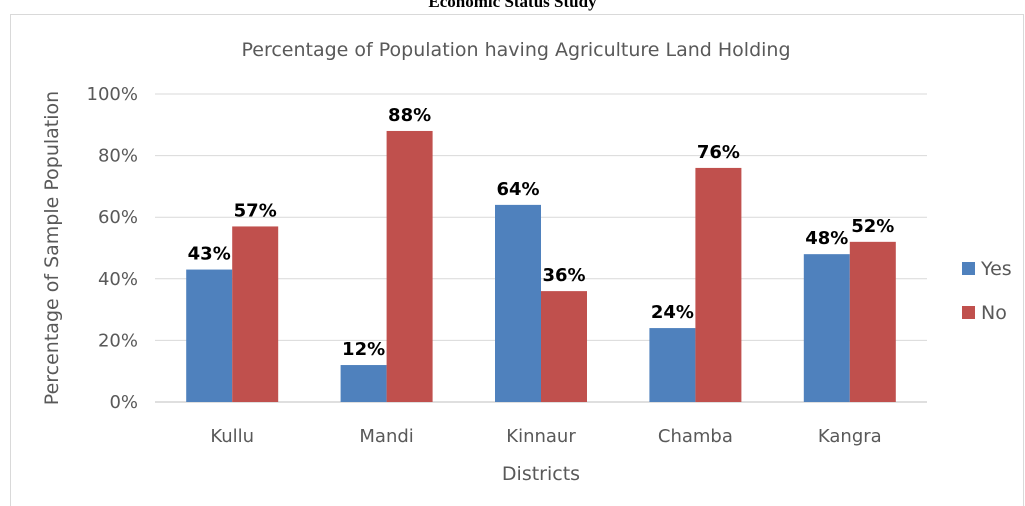 The width and height of the screenshot is (1025, 506). Describe the element at coordinates (386, 436) in the screenshot. I see `x-tick-label: Mandi` at that location.